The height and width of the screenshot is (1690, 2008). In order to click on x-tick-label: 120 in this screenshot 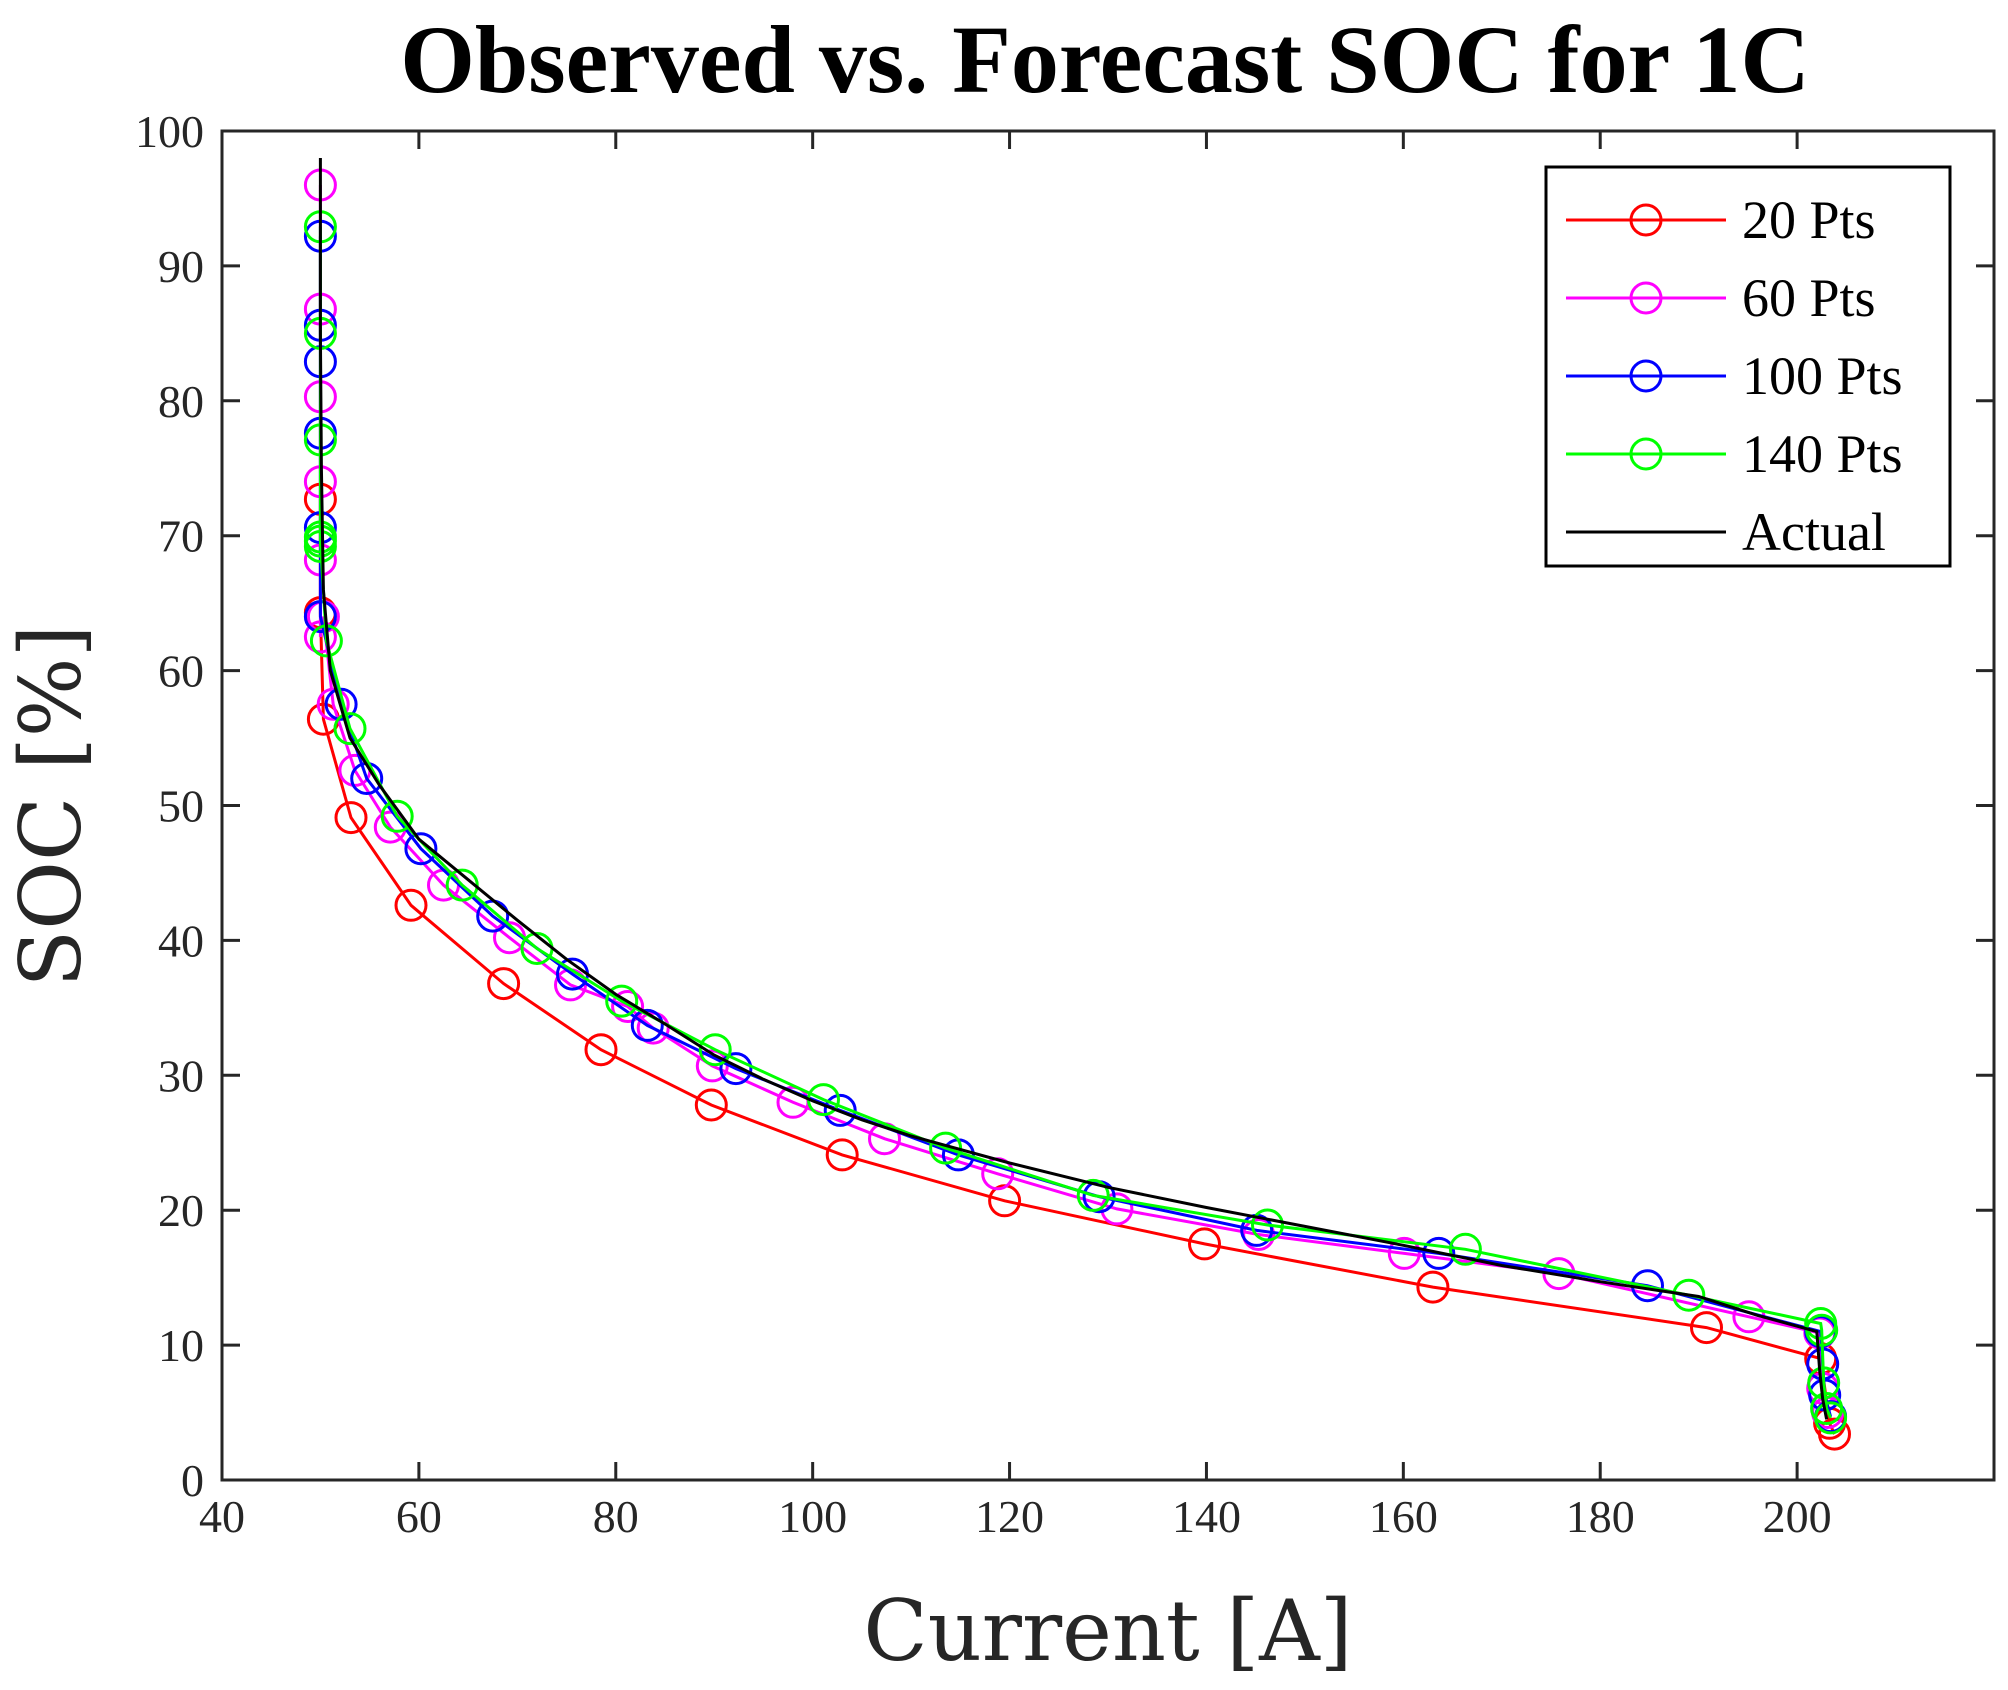, I will do `click(1009, 1516)`.